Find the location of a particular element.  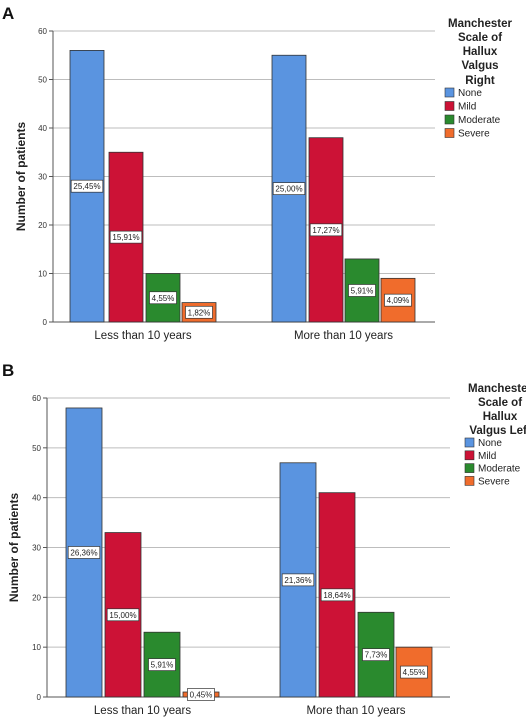

data-label: 18,64% is located at coordinates (336, 595).